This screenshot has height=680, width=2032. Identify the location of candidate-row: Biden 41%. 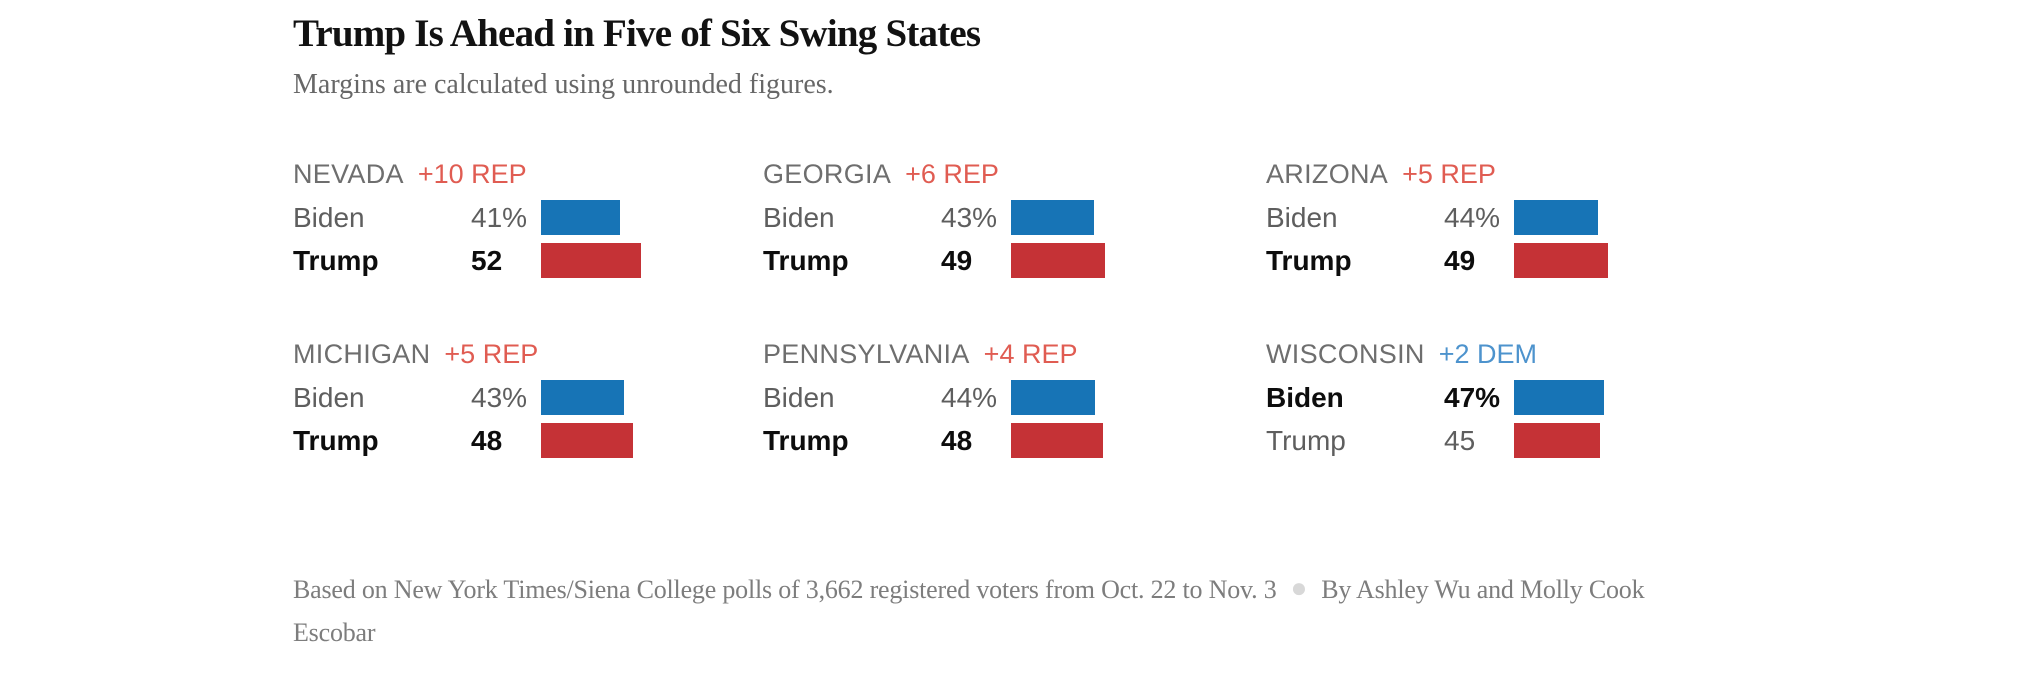
(528, 218).